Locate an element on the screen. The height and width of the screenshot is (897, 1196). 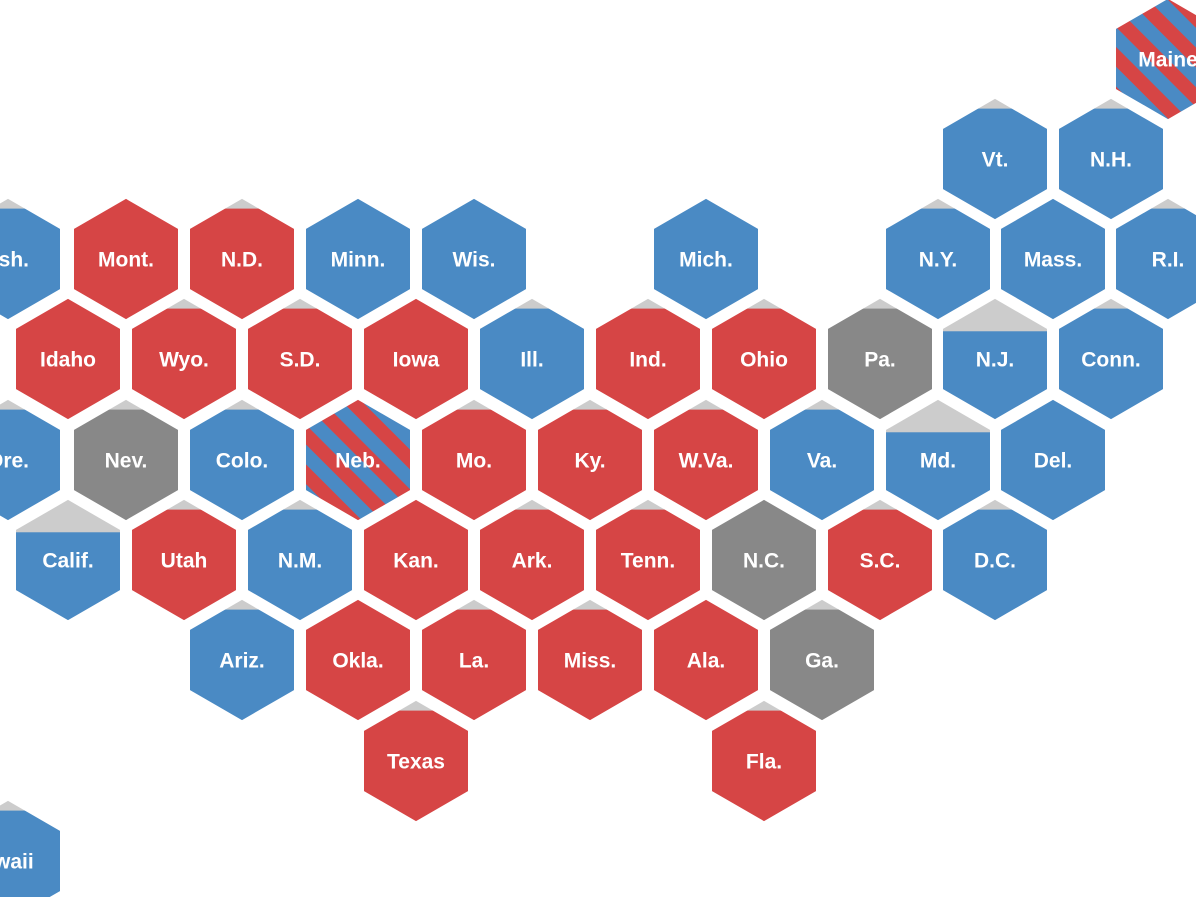
state-hex-wis: Wis. is located at coordinates (474, 259).